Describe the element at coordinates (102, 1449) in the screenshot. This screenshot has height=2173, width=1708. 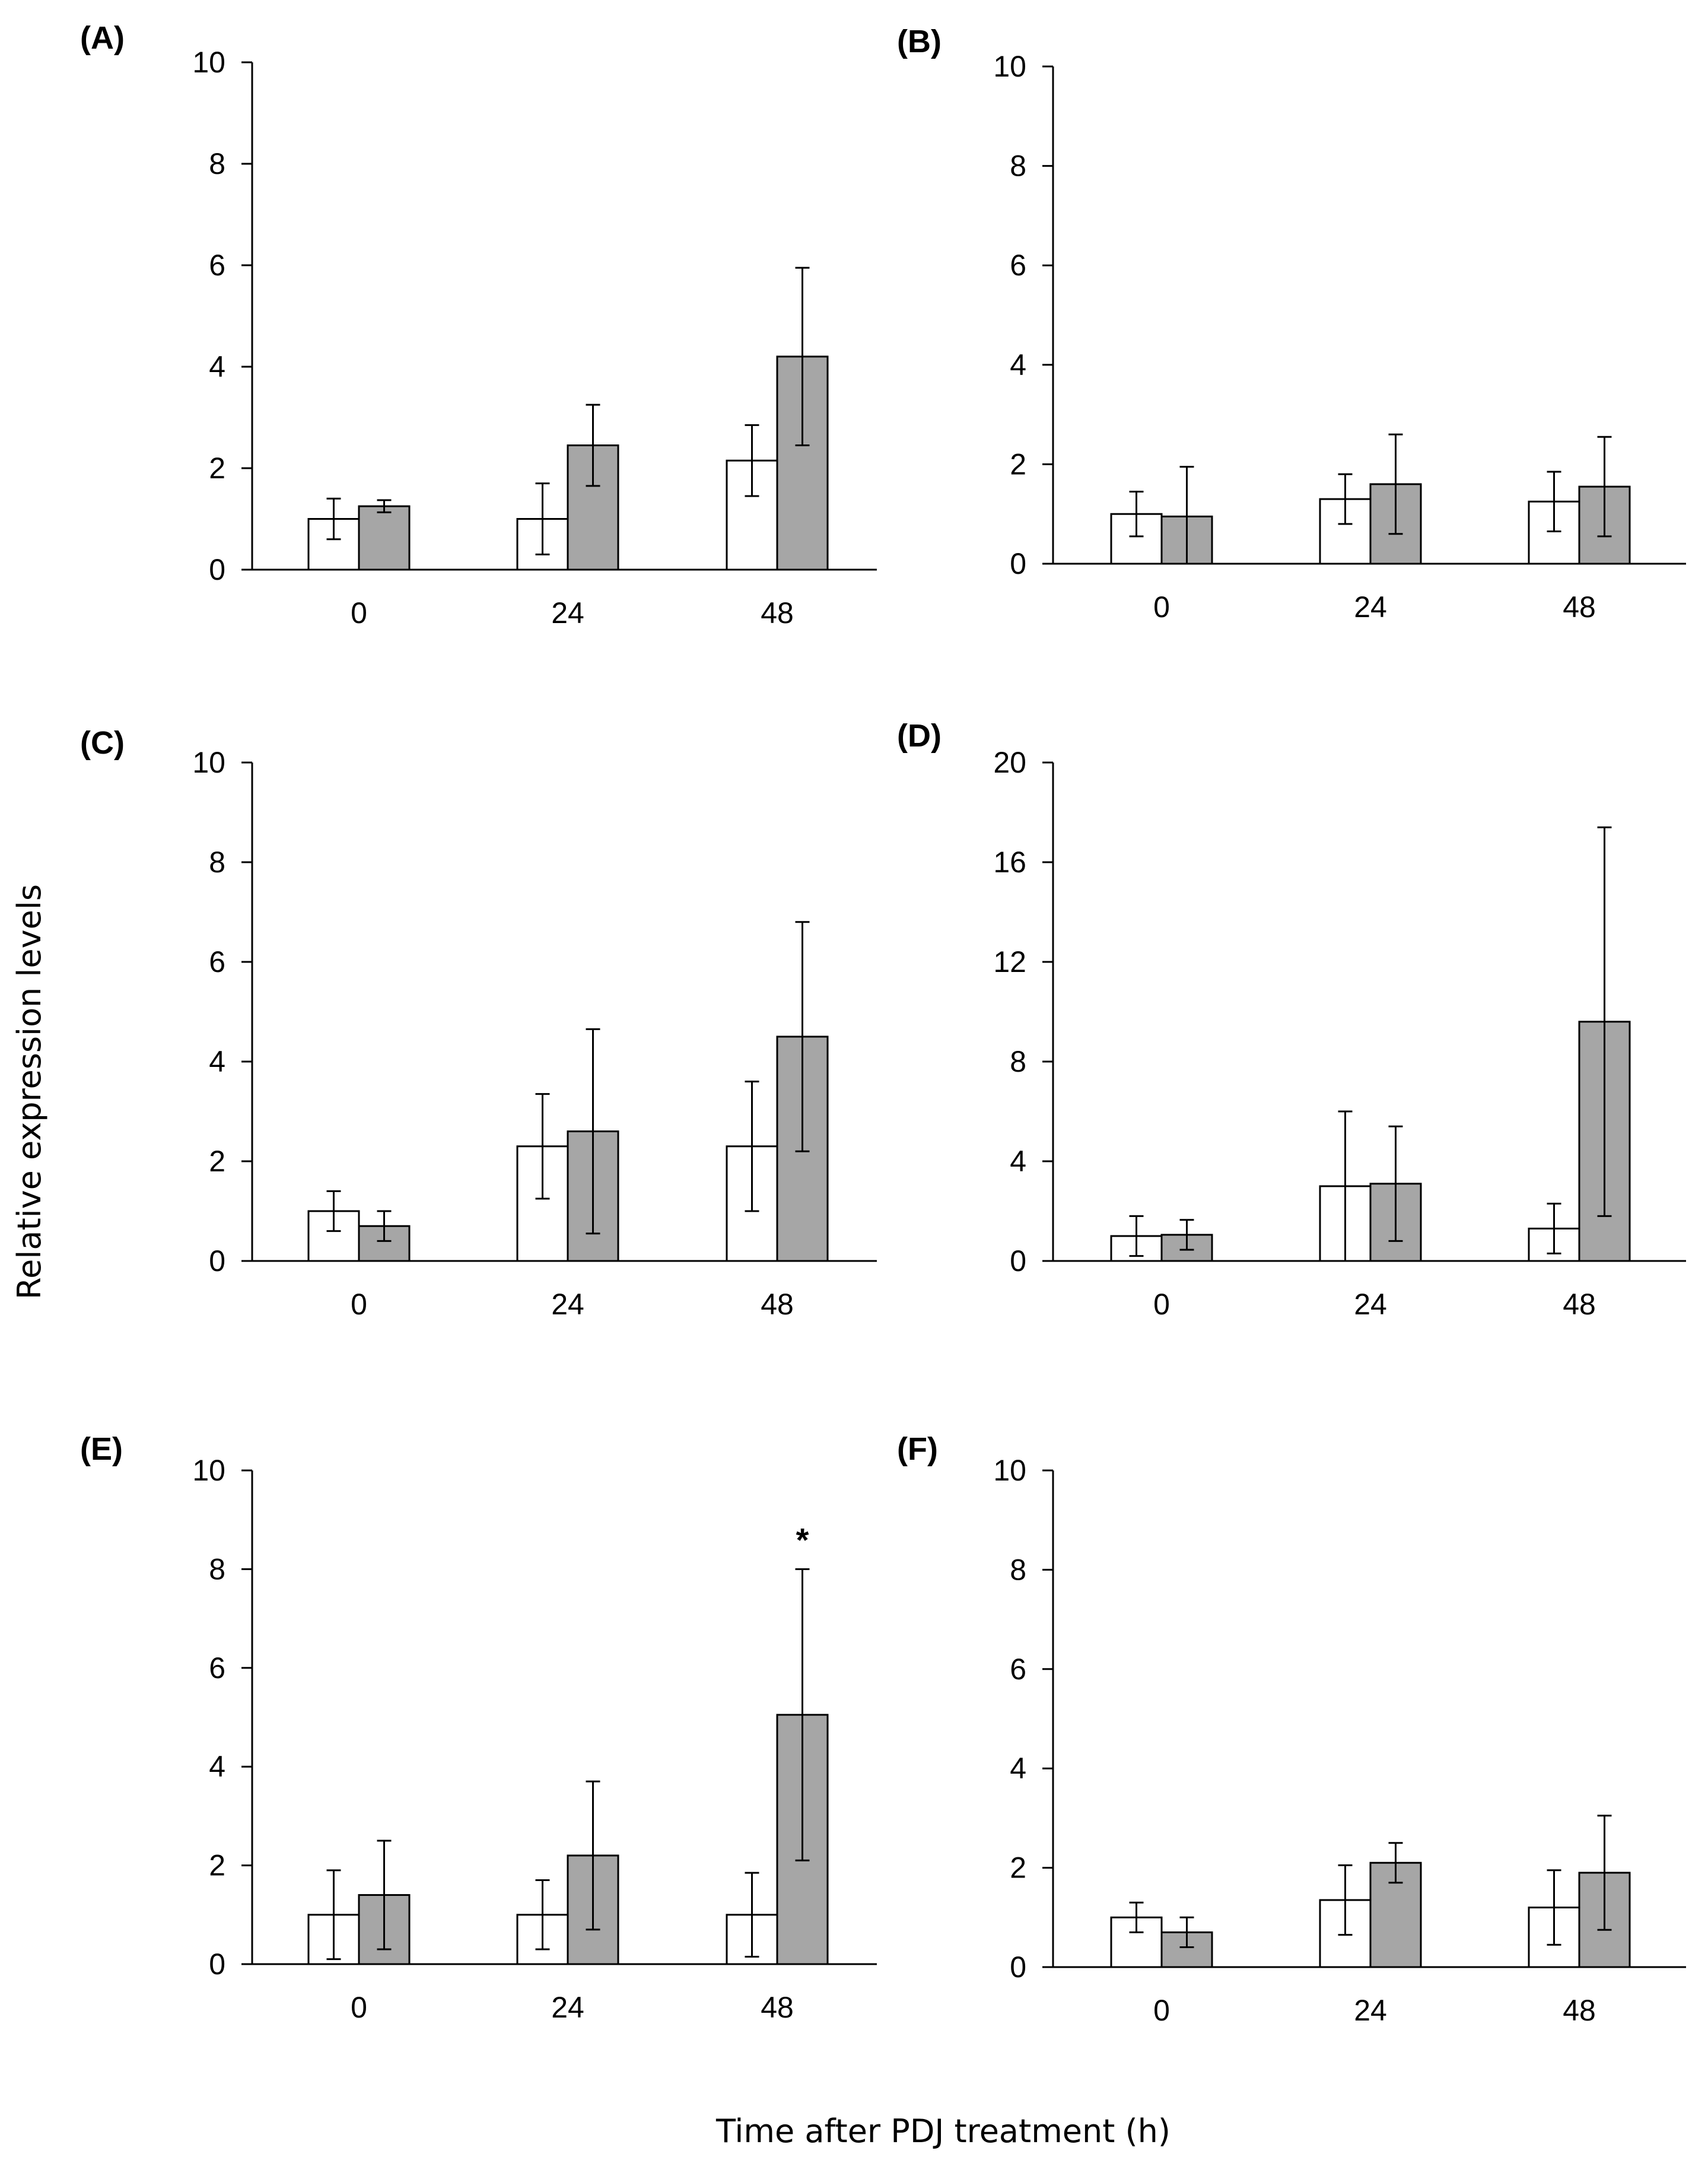
I see `panel-label: (E)` at that location.